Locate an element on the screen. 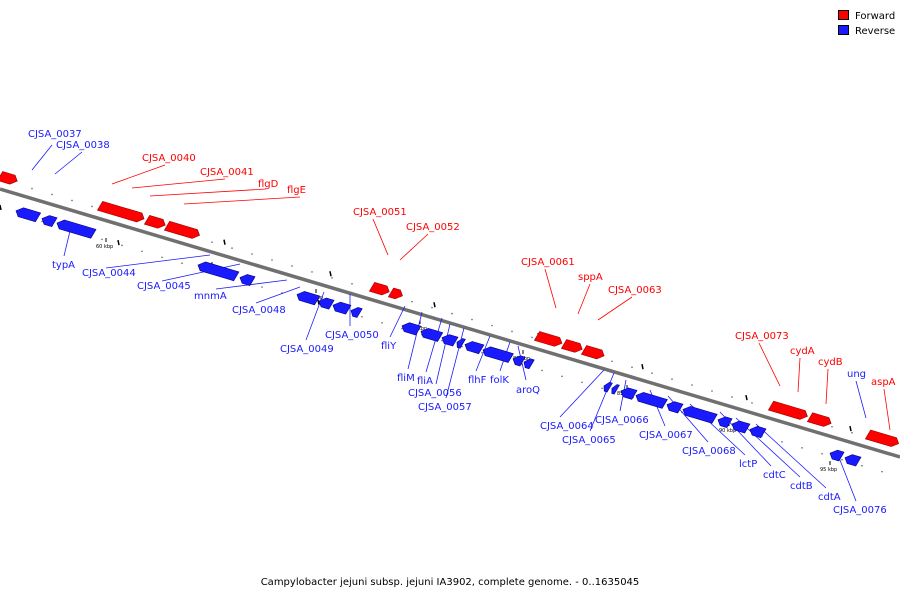 This screenshot has width=900, height=604. gene-label: CJSA_0044 is located at coordinates (109, 273).